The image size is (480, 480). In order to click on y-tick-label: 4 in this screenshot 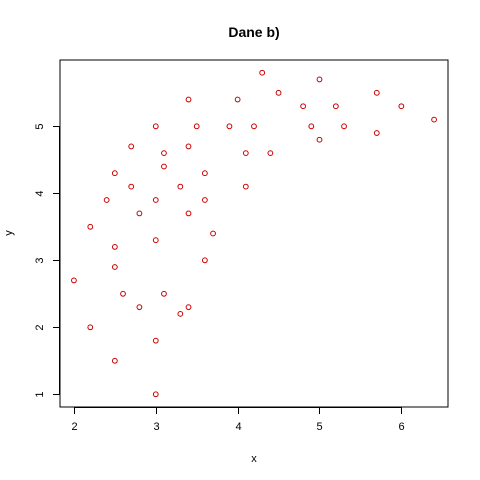, I will do `click(40, 193)`.